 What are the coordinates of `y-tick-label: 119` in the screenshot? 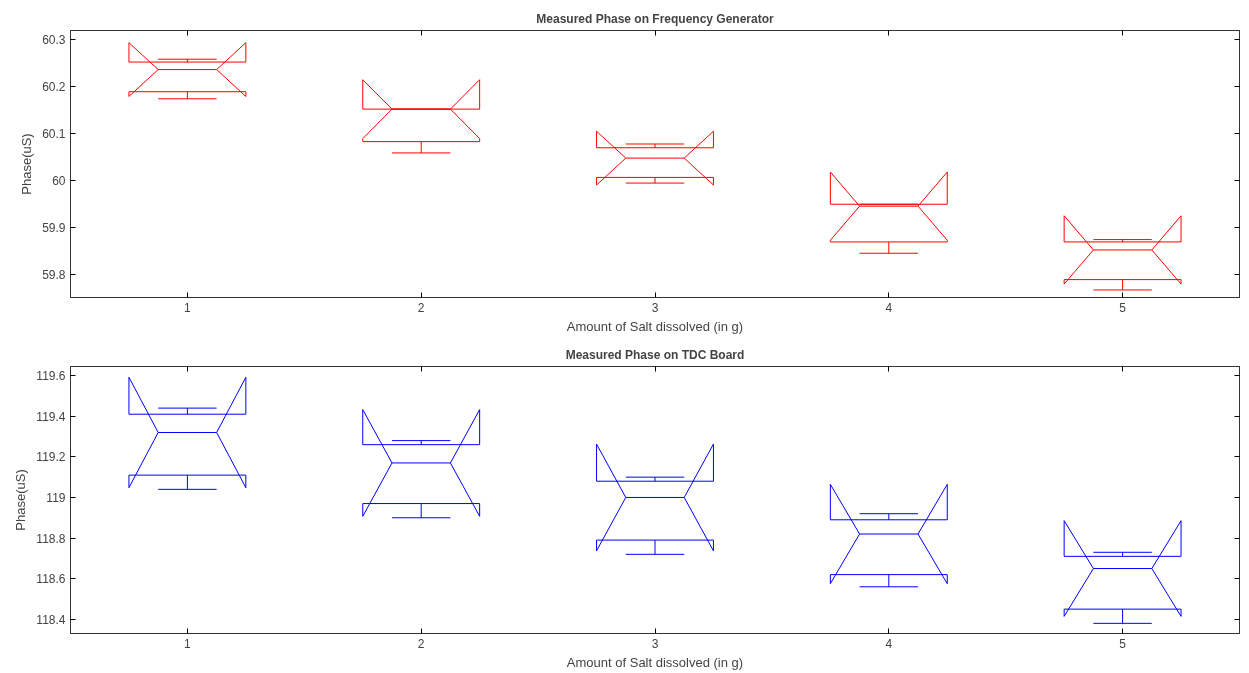 It's located at (56, 497).